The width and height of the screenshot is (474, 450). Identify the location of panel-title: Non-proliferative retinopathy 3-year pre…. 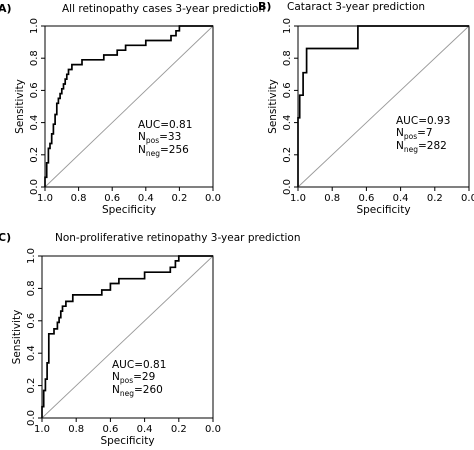
(178, 238).